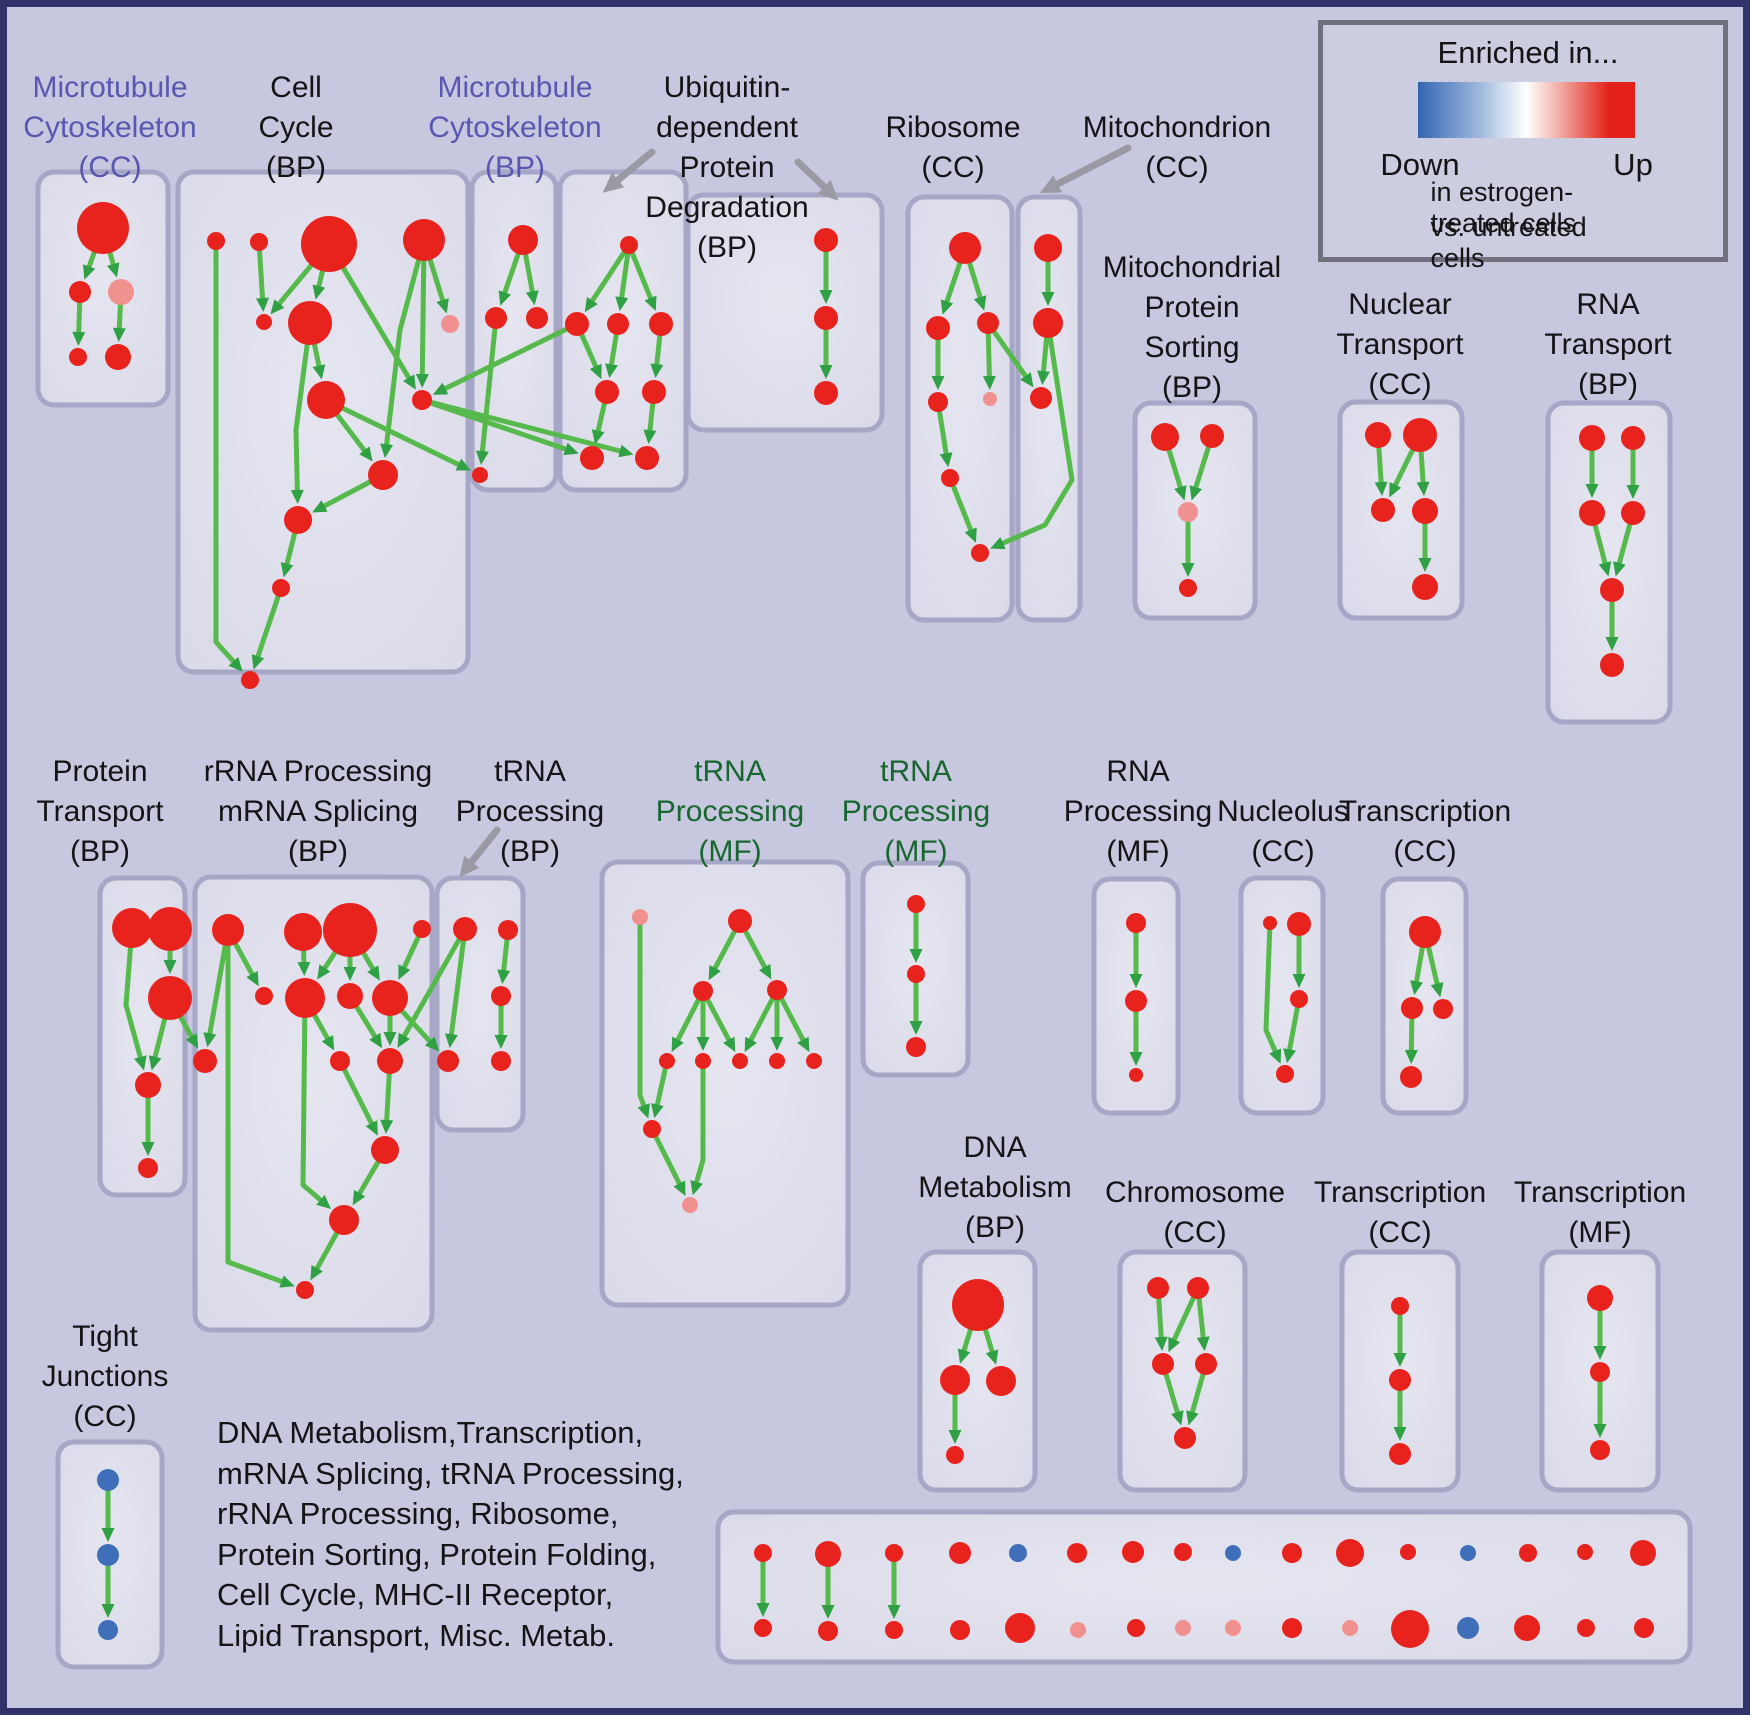  I want to click on node-prot_trans-n4, so click(148, 1168).